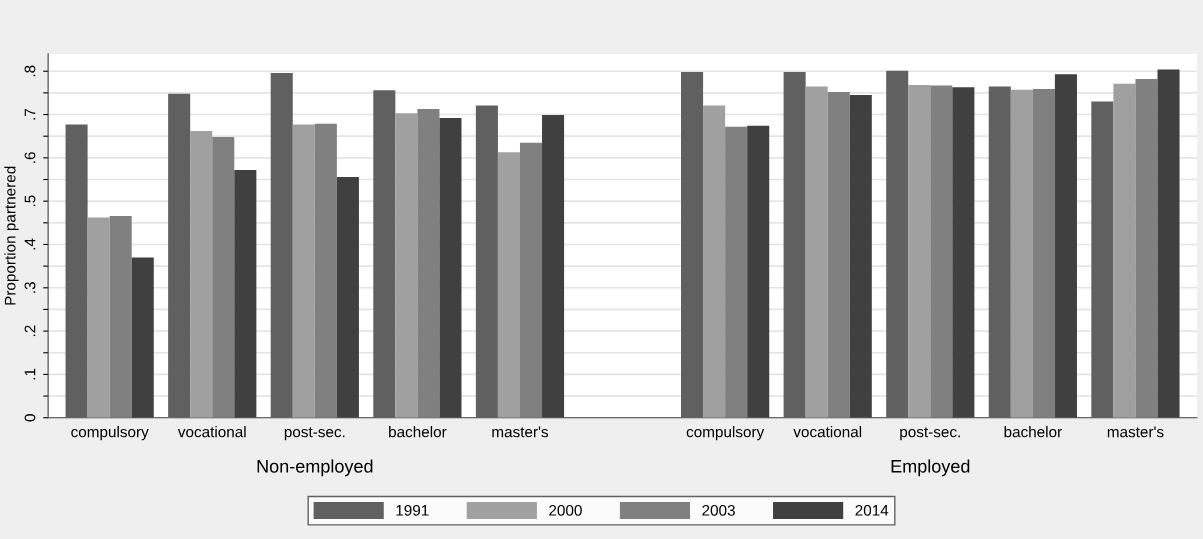 The height and width of the screenshot is (539, 1203). What do you see at coordinates (30, 374) in the screenshot?
I see `y-tick-label: .1` at bounding box center [30, 374].